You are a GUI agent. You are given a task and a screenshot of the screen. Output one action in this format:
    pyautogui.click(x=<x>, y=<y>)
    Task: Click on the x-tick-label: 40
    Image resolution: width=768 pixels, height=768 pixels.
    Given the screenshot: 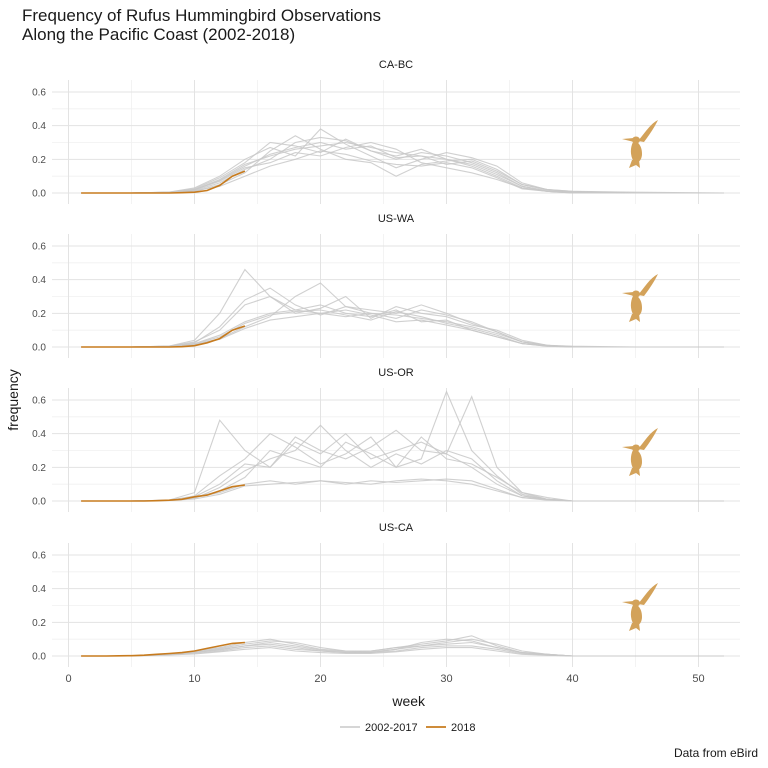 What is the action you would take?
    pyautogui.click(x=572, y=679)
    